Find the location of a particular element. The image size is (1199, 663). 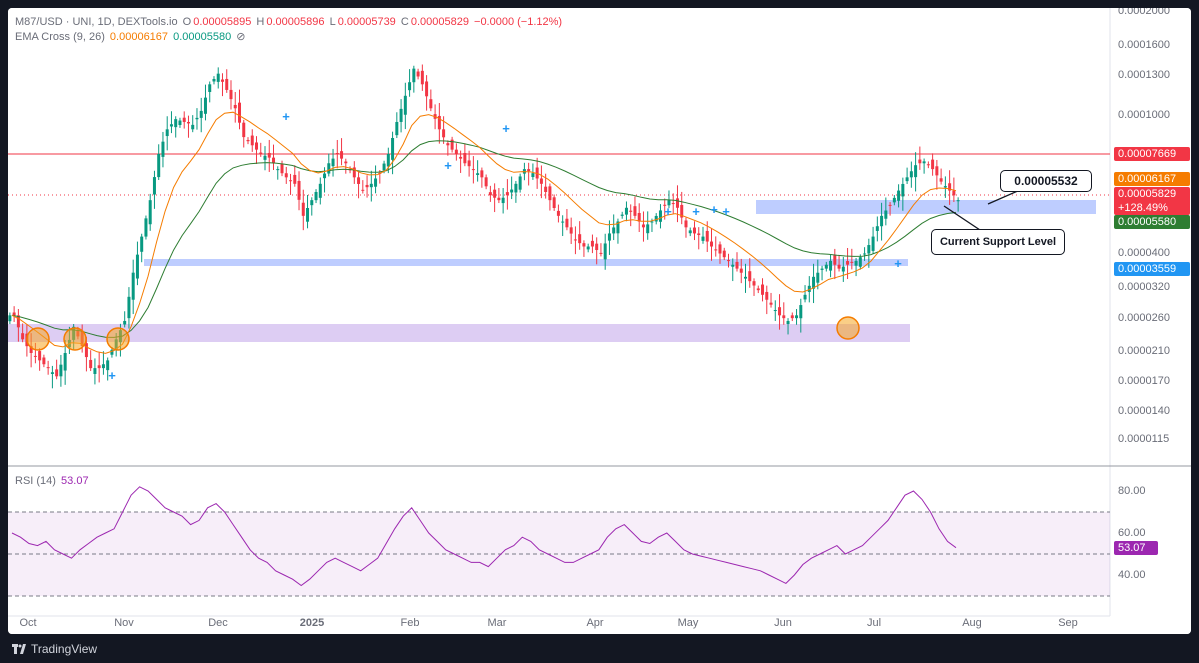

last-price-tag: 0.00005829 +128.49% is located at coordinates (1152, 201).